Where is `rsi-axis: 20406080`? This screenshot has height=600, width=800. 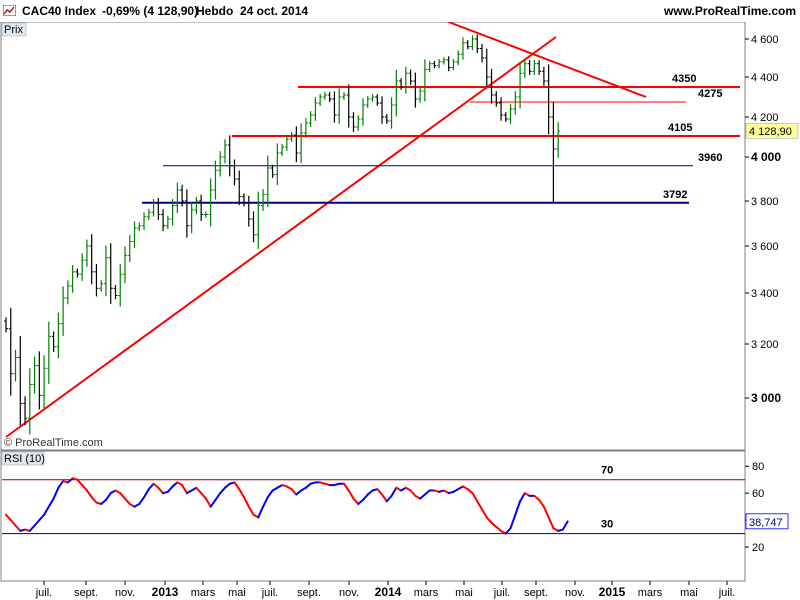 rsi-axis: 20406080 is located at coordinates (754, 507).